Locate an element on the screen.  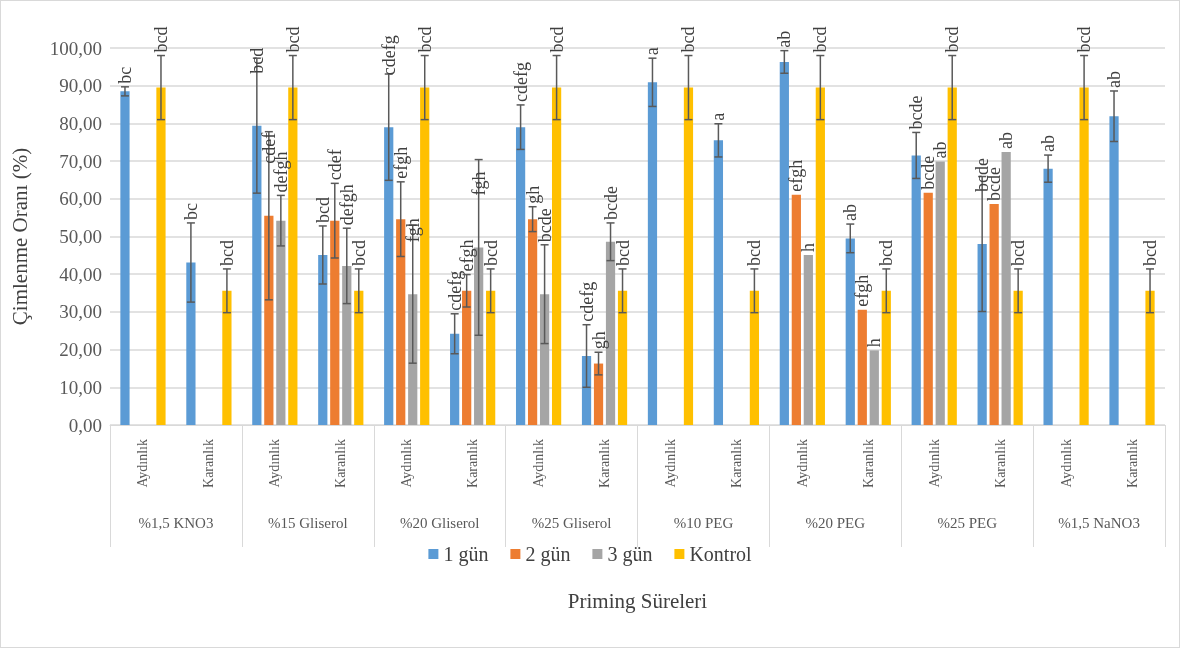
text: %1,5 KNO3 is located at coordinates (176, 523).